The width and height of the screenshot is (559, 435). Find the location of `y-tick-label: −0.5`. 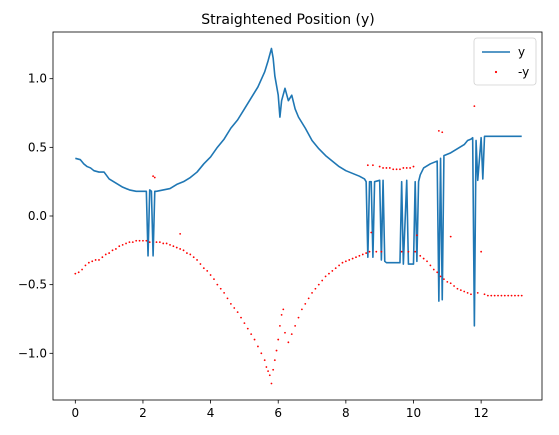

y-tick-label: −0.5 is located at coordinates (32, 285).